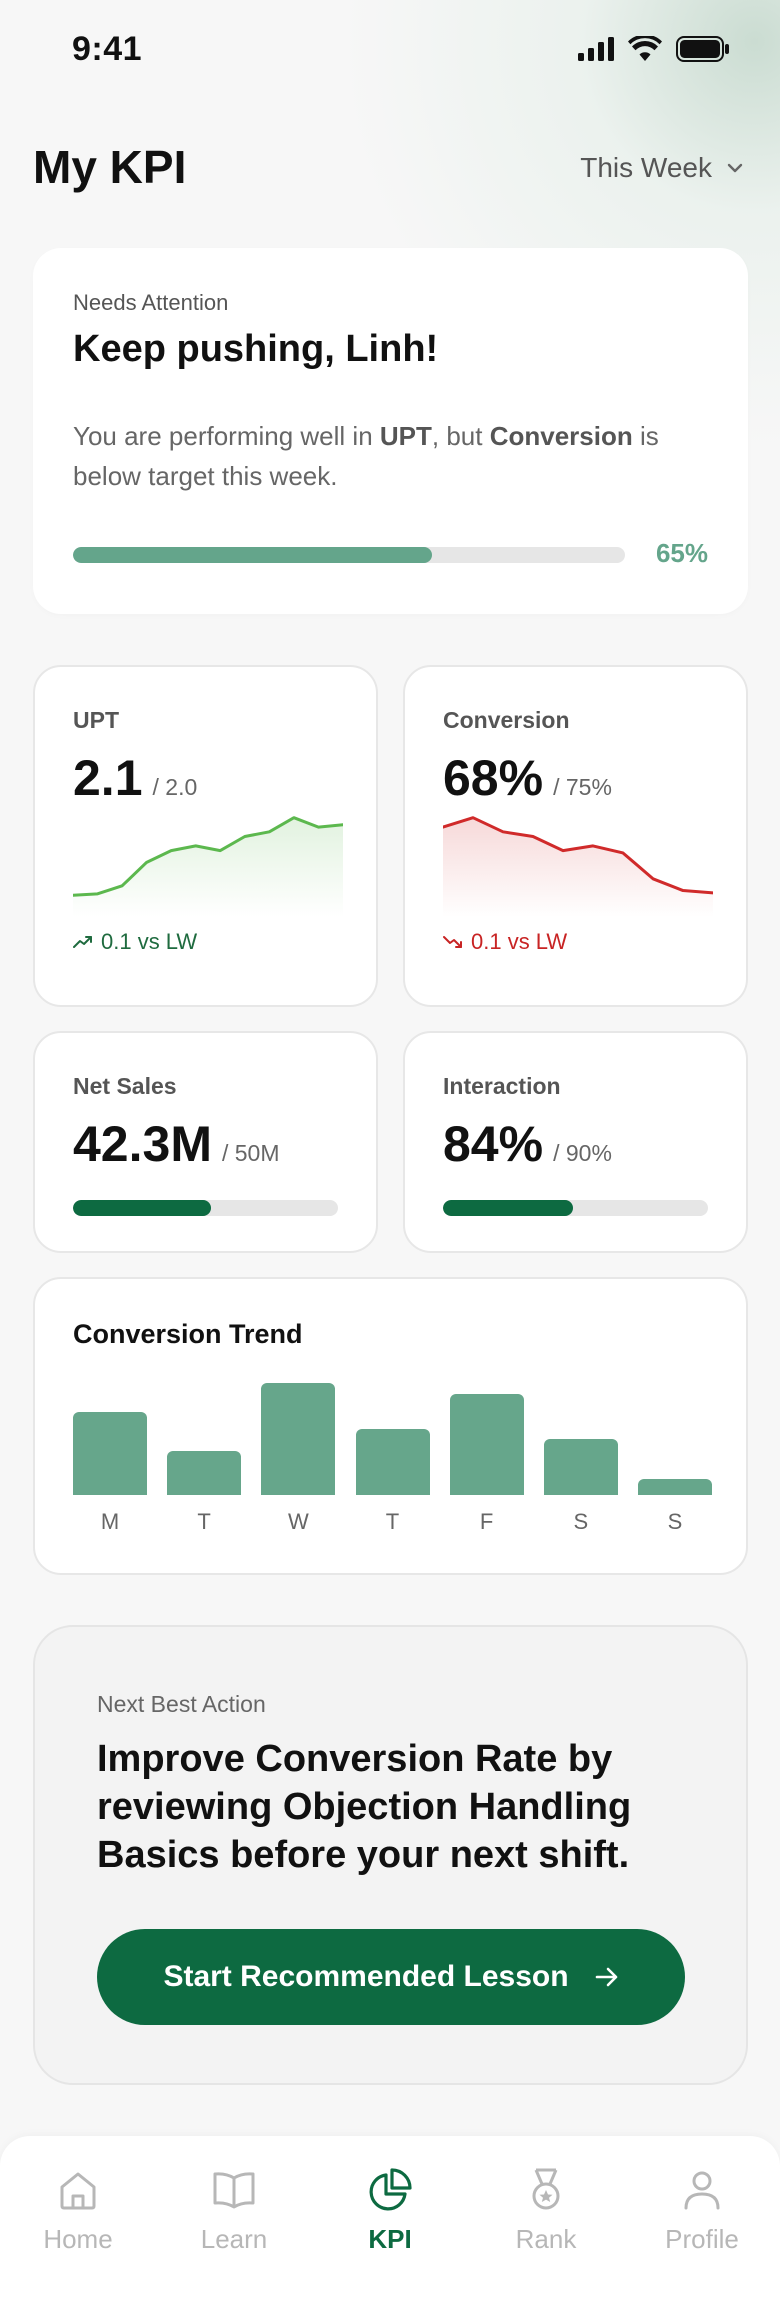 The height and width of the screenshot is (2316, 780). I want to click on home-icon, so click(78, 2191).